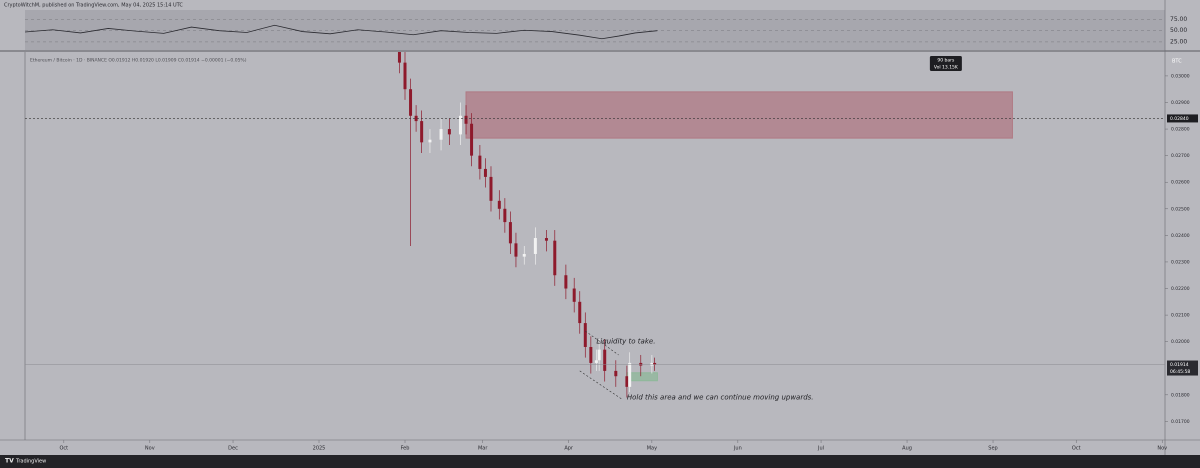 This screenshot has height=468, width=1200. Describe the element at coordinates (1178, 30) in the screenshot. I see `rsi-tick-label: 50.00` at that location.